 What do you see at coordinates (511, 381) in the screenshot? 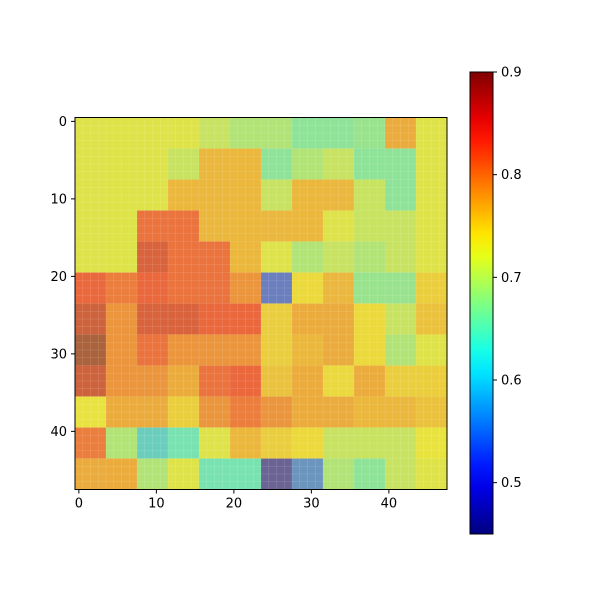
I see `colorbar-tick-label: 0.6` at bounding box center [511, 381].